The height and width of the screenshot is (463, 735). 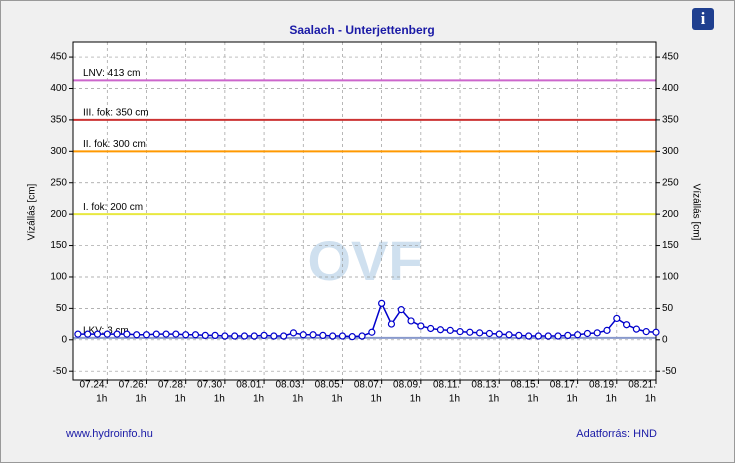 What do you see at coordinates (329, 385) in the screenshot?
I see `x-tick-label: 08.05.` at bounding box center [329, 385].